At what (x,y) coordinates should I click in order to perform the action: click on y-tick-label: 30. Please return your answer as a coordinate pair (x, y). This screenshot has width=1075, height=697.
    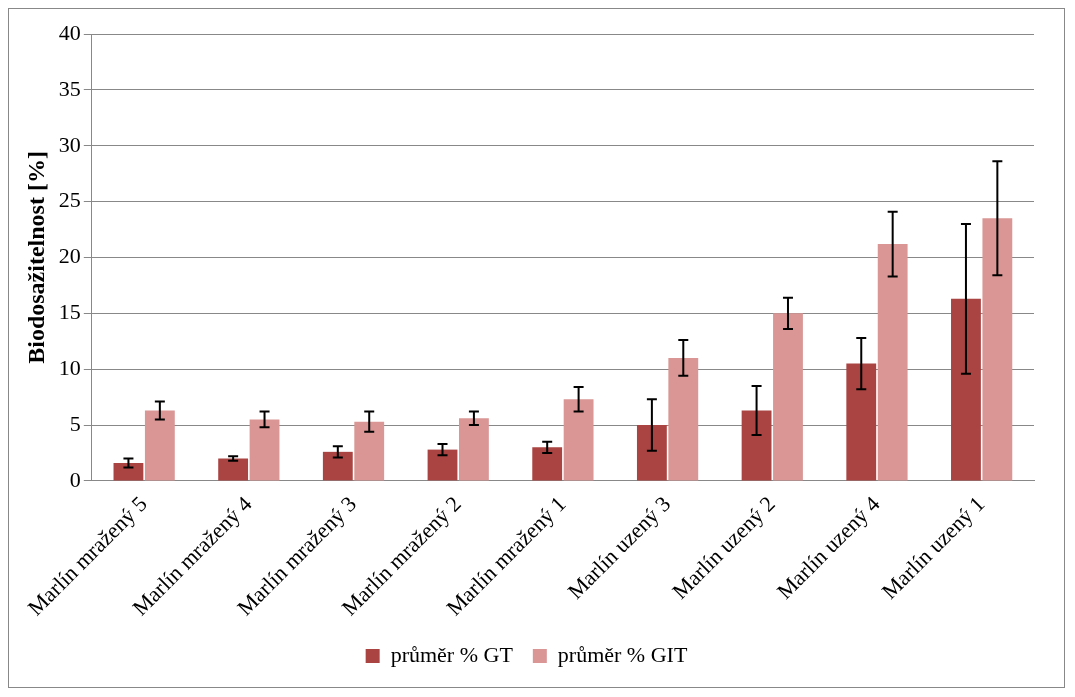
    Looking at the image, I should click on (69, 144).